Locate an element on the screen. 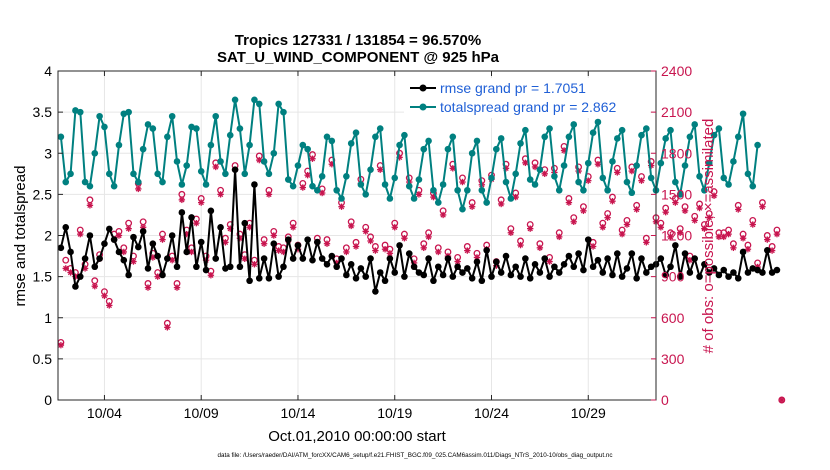  left-tick-label: 1 is located at coordinates (48, 318).